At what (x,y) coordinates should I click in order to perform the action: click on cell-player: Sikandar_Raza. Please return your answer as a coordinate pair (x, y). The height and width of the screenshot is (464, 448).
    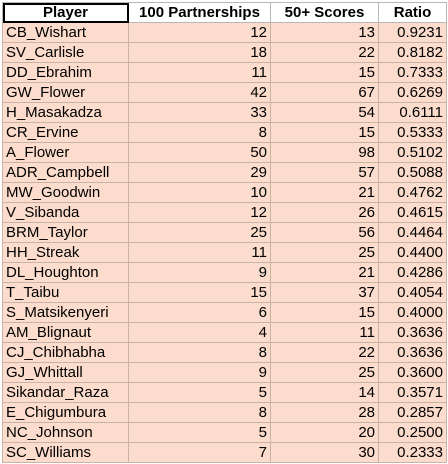
    Looking at the image, I should click on (65, 392).